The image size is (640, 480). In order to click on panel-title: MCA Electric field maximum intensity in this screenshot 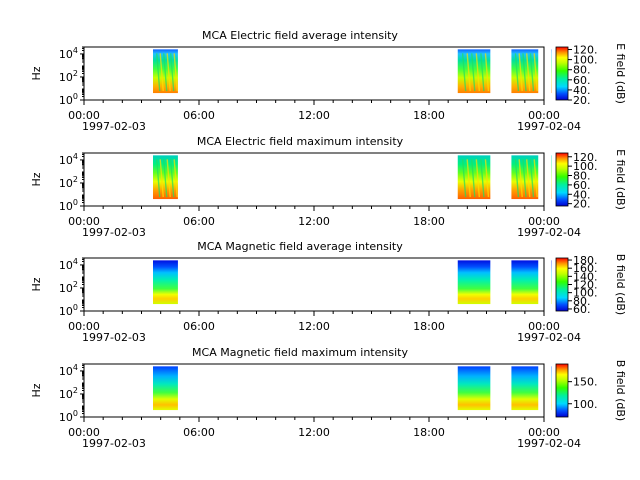, I will do `click(300, 141)`.